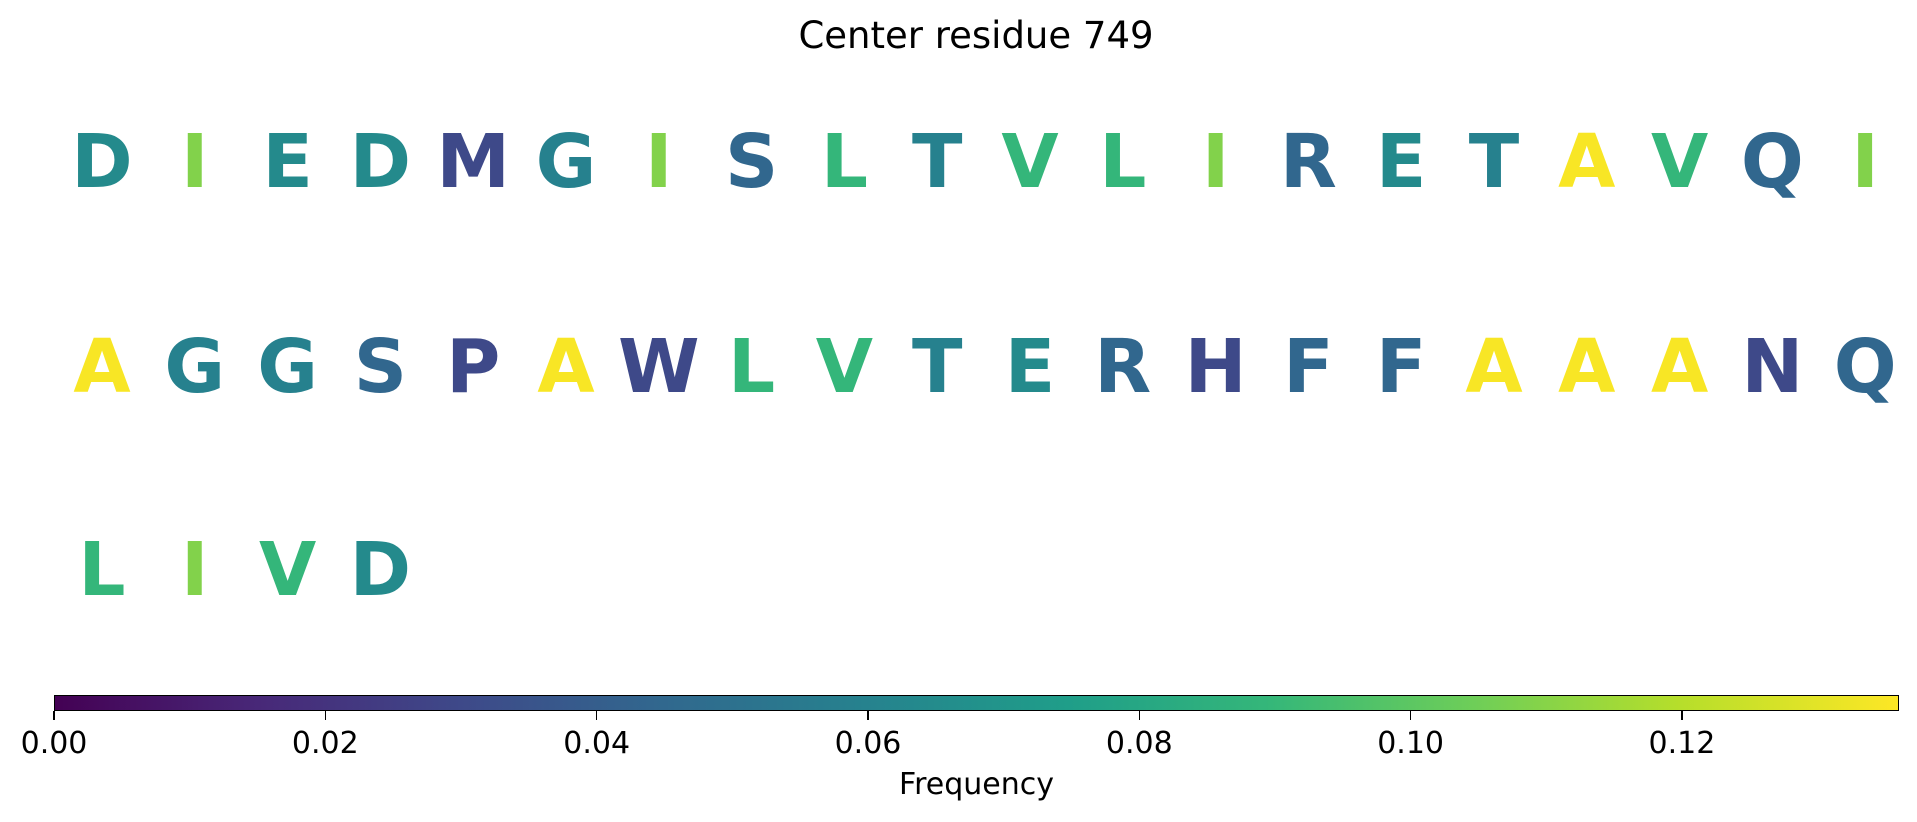  Describe the element at coordinates (473, 367) in the screenshot. I see `residue-letter-p: P` at that location.